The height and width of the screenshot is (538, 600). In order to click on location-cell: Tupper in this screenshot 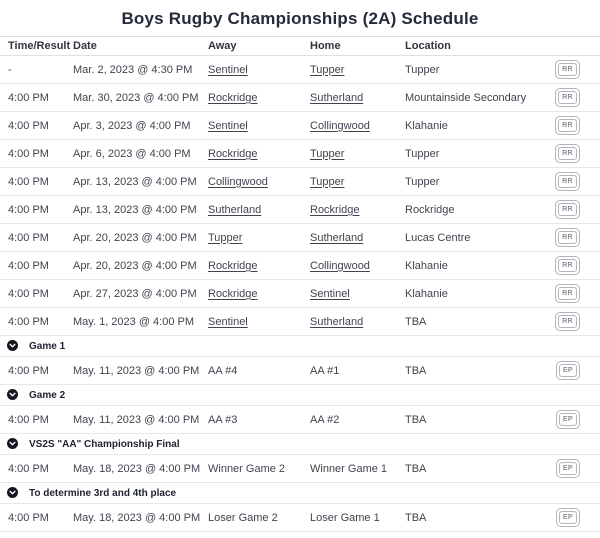, I will do `click(473, 153)`.